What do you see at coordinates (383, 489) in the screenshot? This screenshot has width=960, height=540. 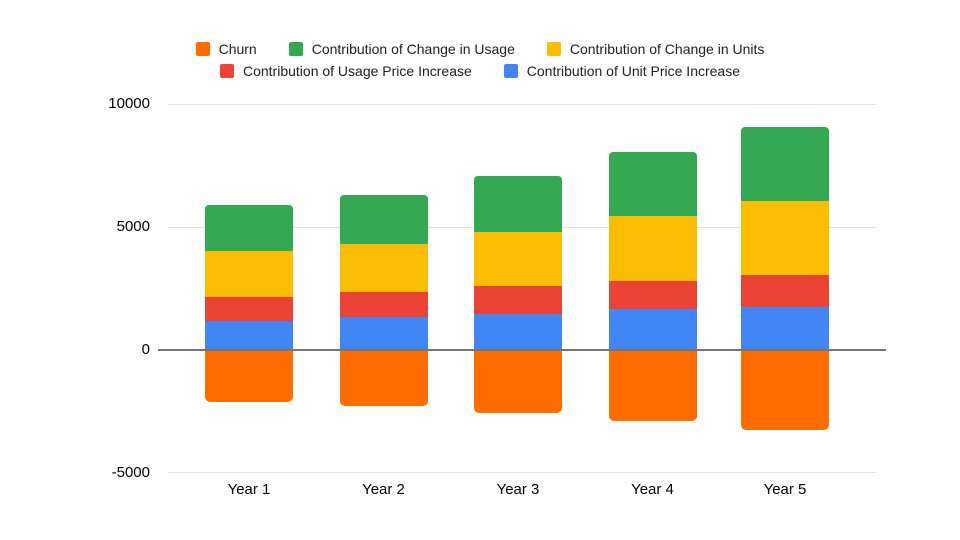 I see `x-axis-label: Year 2` at bounding box center [383, 489].